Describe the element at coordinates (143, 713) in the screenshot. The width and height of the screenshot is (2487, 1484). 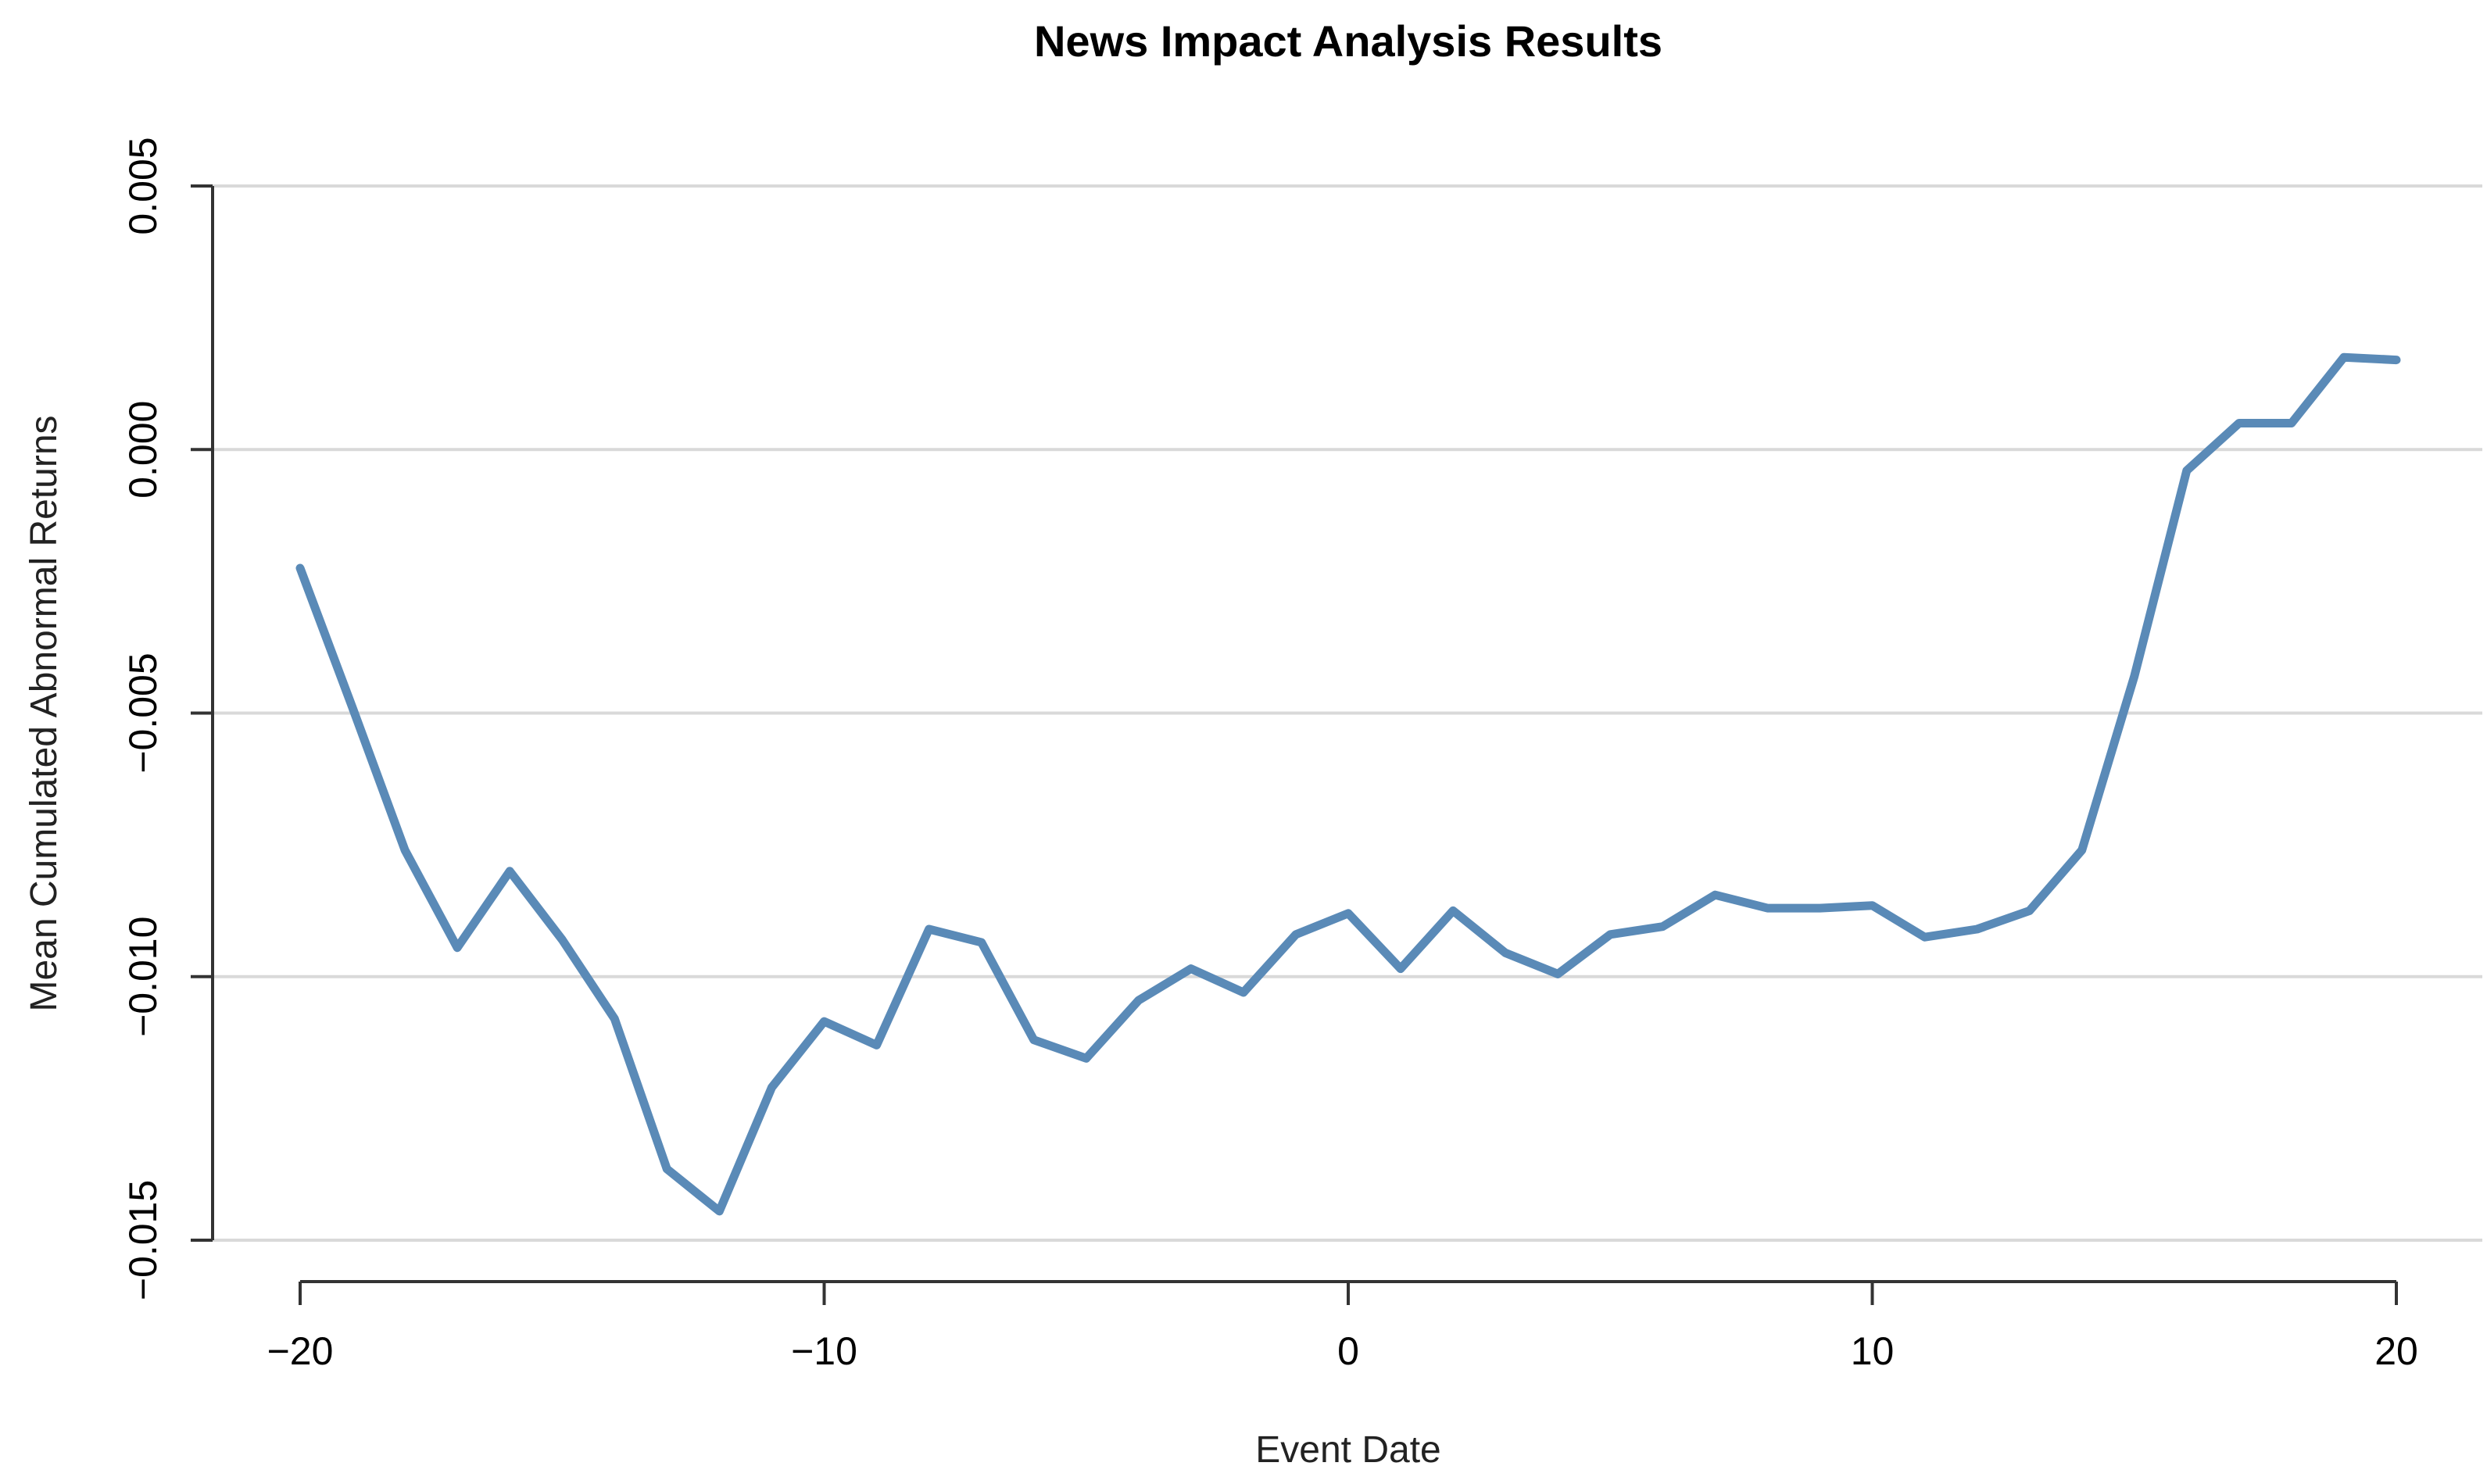
I see `y-tick-label: −0.005` at that location.